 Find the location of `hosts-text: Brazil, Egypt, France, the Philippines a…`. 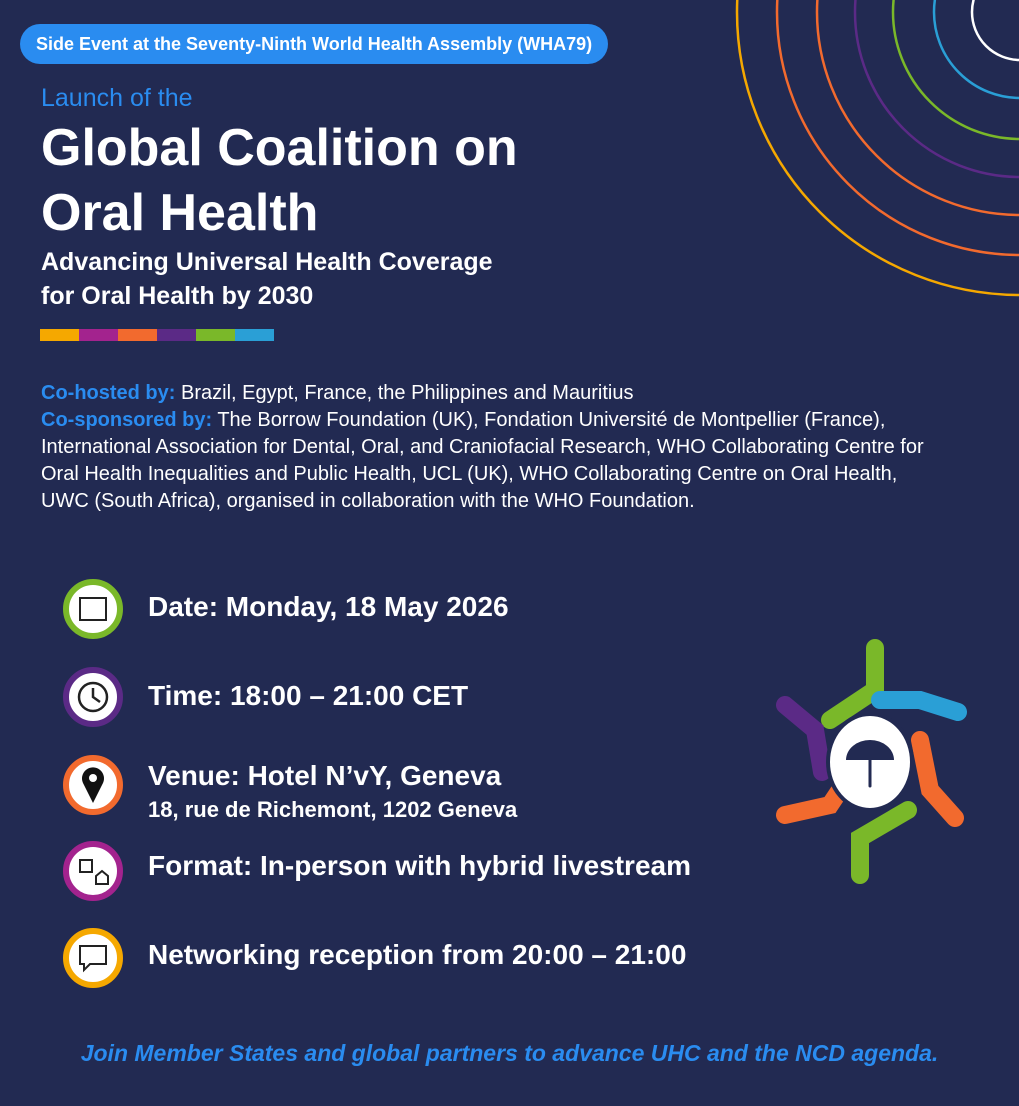

hosts-text: Brazil, Egypt, France, the Philippines a… is located at coordinates (407, 393).